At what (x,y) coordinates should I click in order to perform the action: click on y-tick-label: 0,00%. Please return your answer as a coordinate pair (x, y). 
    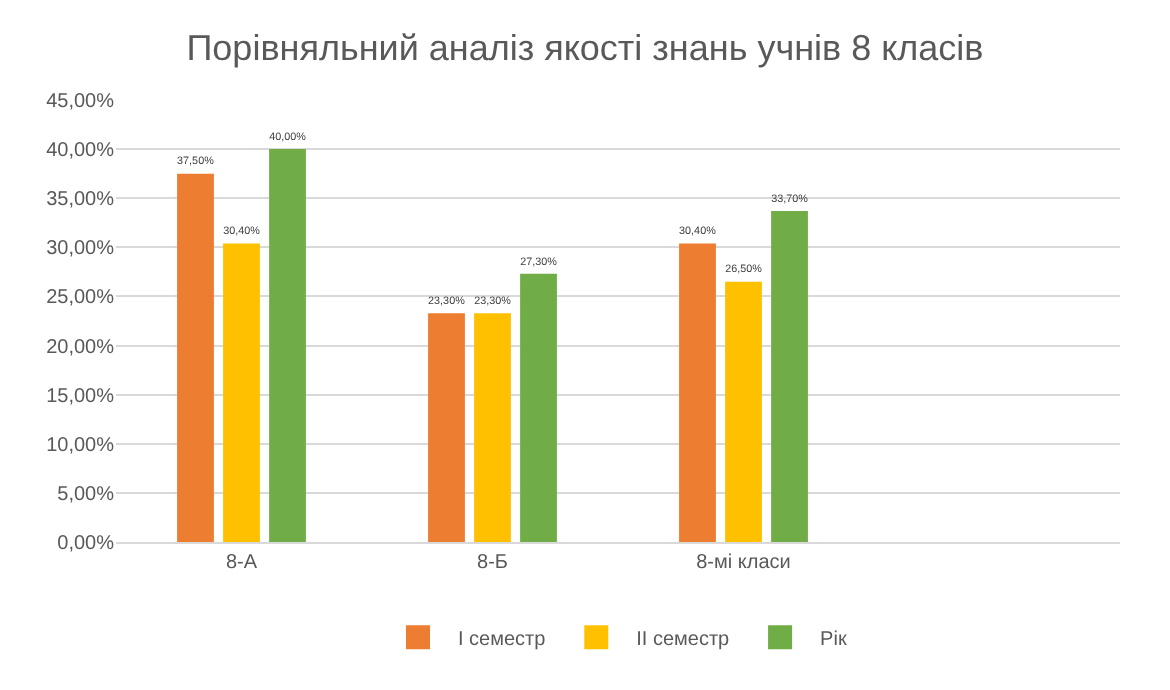
    Looking at the image, I should click on (86, 544).